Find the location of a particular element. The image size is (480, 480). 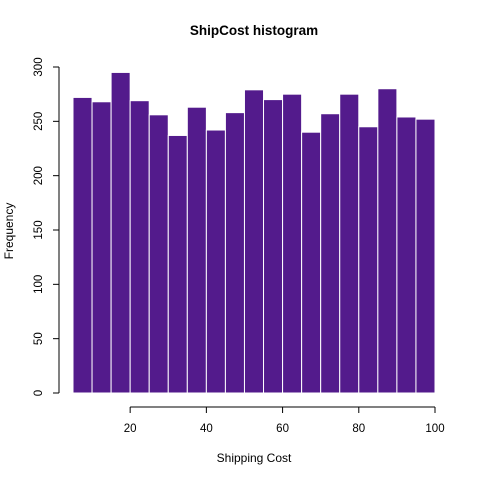

y-tick-label: 300 is located at coordinates (39, 66).